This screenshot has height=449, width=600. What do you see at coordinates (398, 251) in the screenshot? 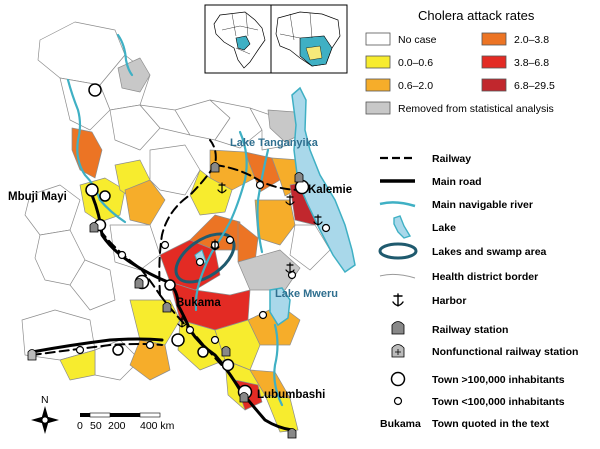
I see `legend-swamp-icon` at bounding box center [398, 251].